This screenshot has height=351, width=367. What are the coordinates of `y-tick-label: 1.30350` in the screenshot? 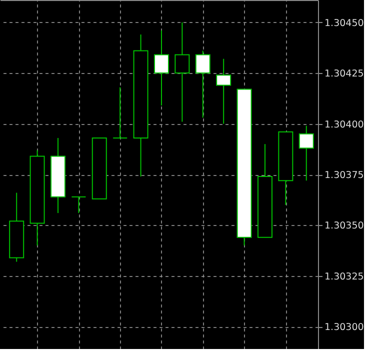 It's located at (344, 226).